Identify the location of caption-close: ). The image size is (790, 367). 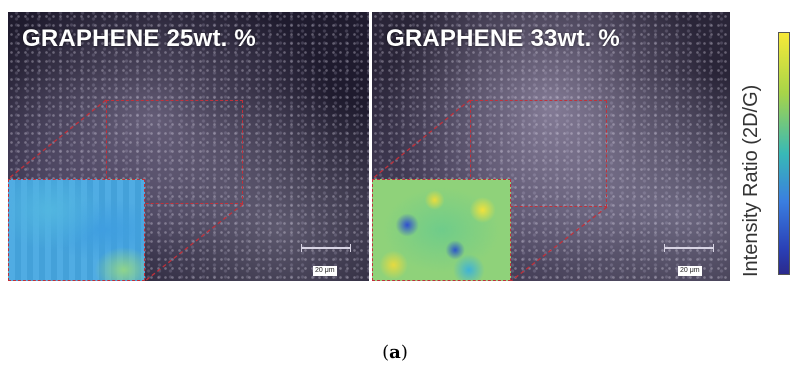
(404, 352).